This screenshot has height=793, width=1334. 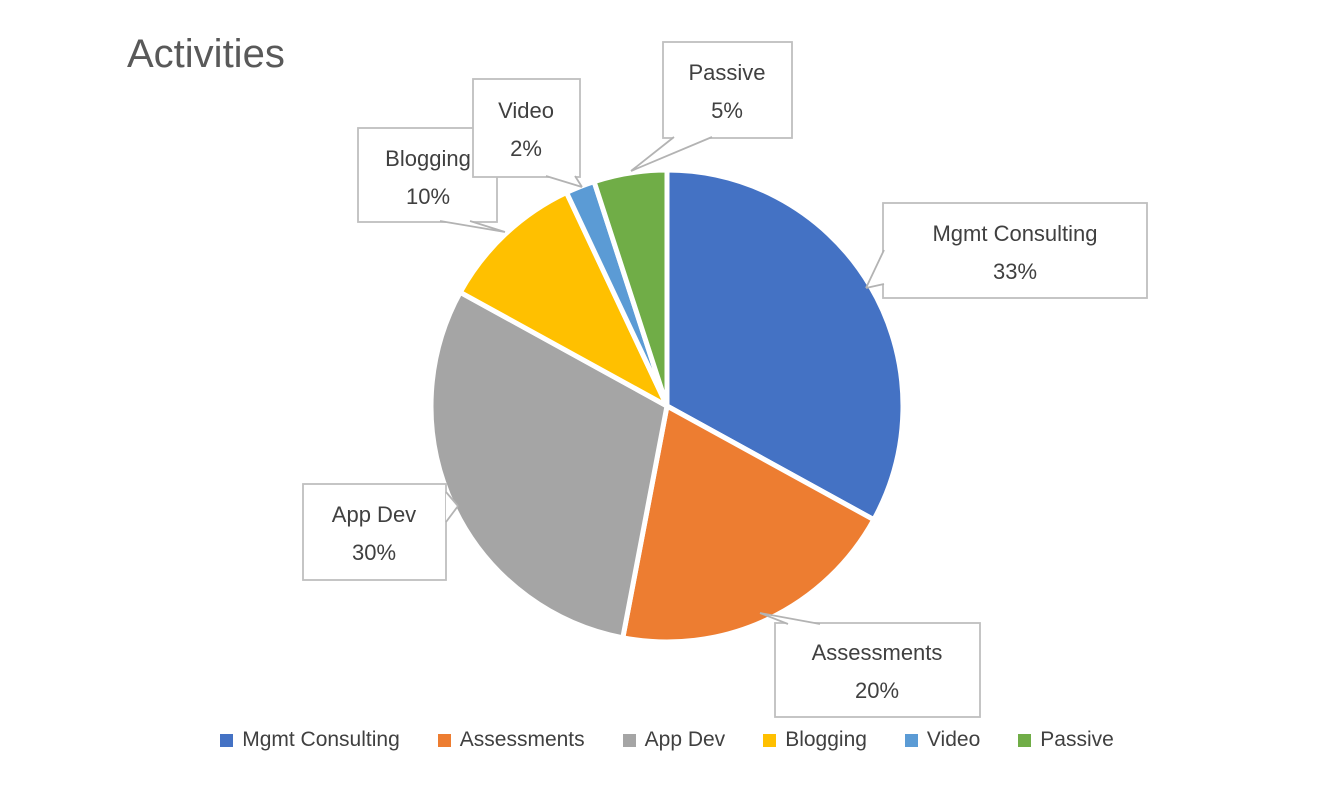 I want to click on callout-label: App Dev, so click(x=374, y=514).